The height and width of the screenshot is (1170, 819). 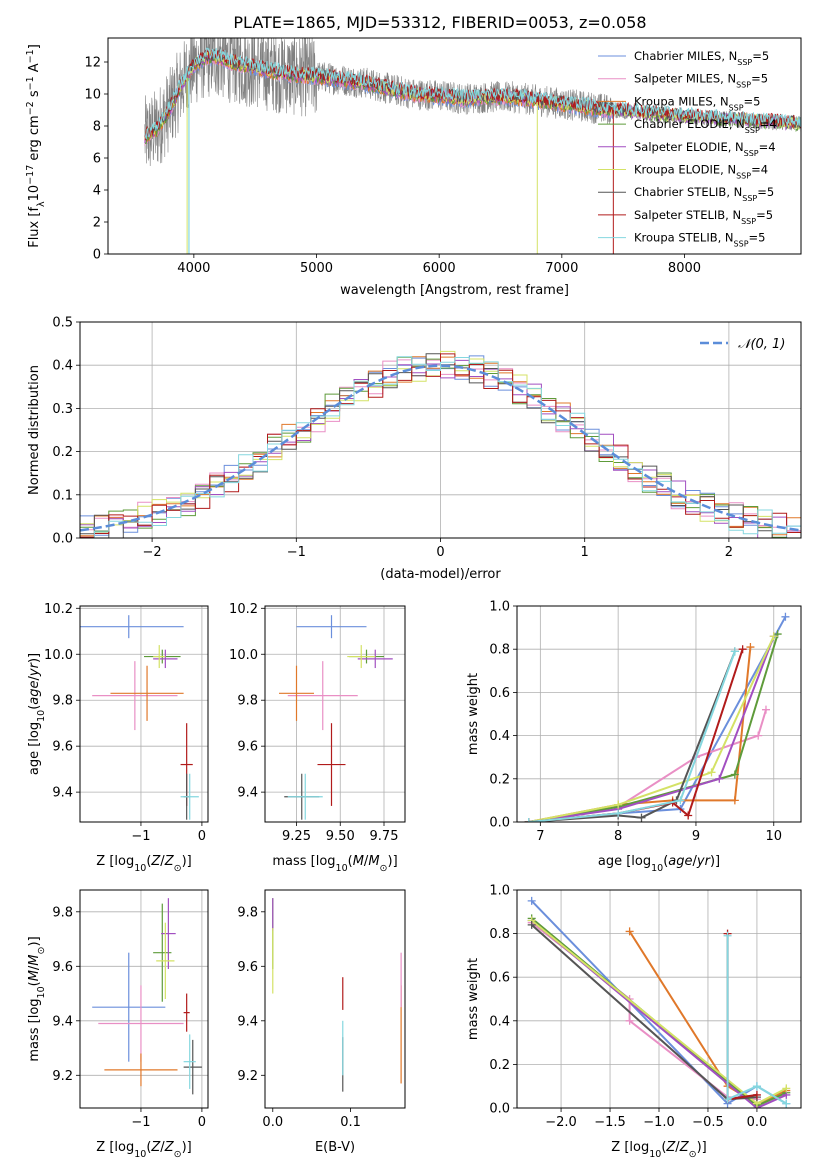 I want to click on x-tick-label: 9.50, so click(x=340, y=836).